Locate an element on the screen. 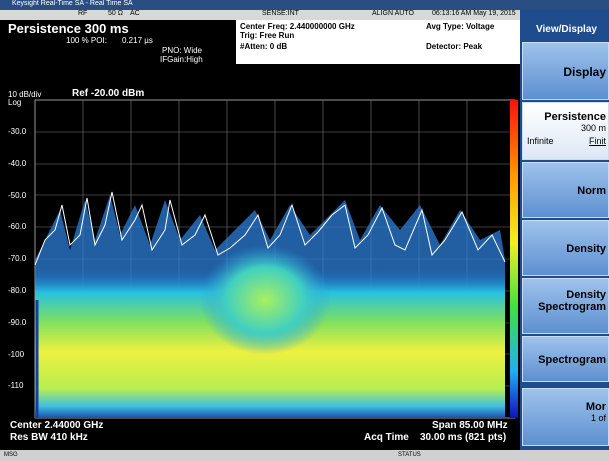  pno: PNO: Wide is located at coordinates (182, 50).